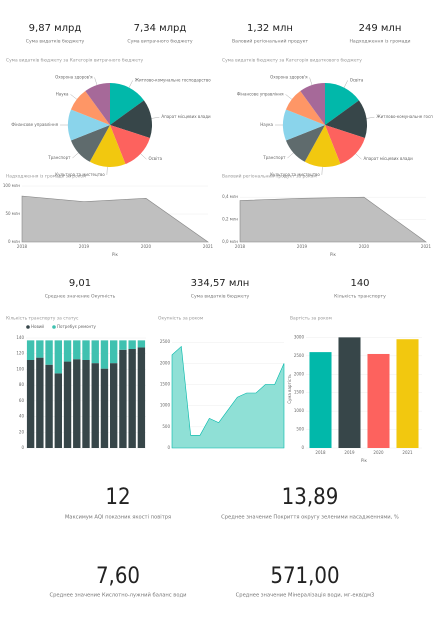  What do you see at coordinates (165, 384) in the screenshot?
I see `y-tick-label: 1500` at bounding box center [165, 384].